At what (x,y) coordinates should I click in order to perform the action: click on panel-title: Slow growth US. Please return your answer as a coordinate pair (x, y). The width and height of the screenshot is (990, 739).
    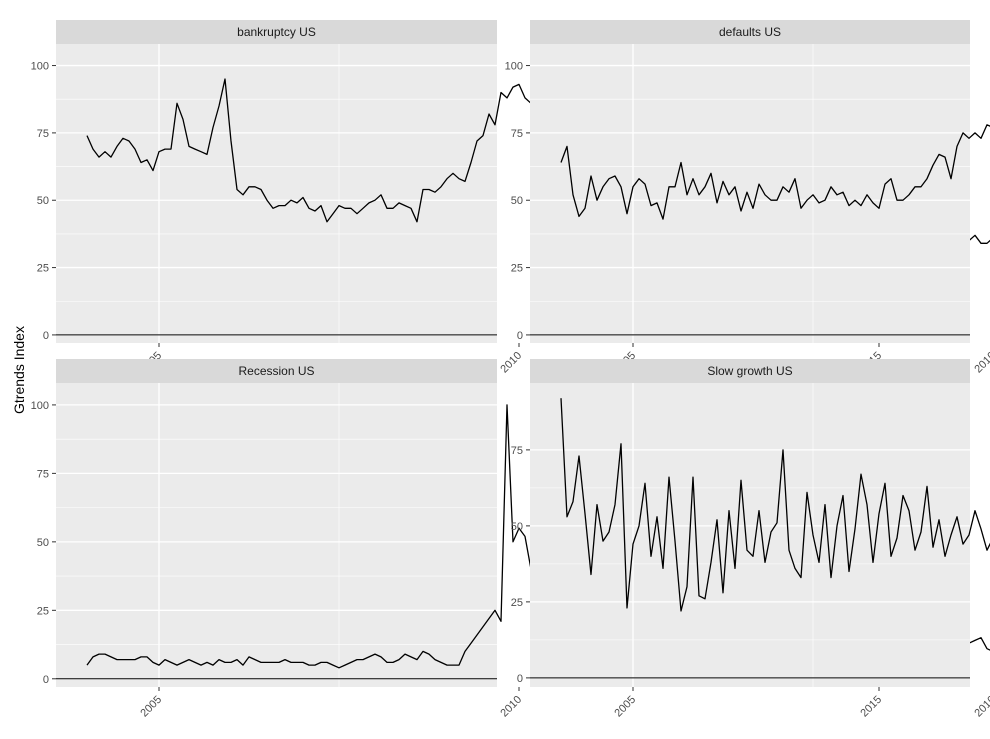
    Looking at the image, I should click on (749, 371).